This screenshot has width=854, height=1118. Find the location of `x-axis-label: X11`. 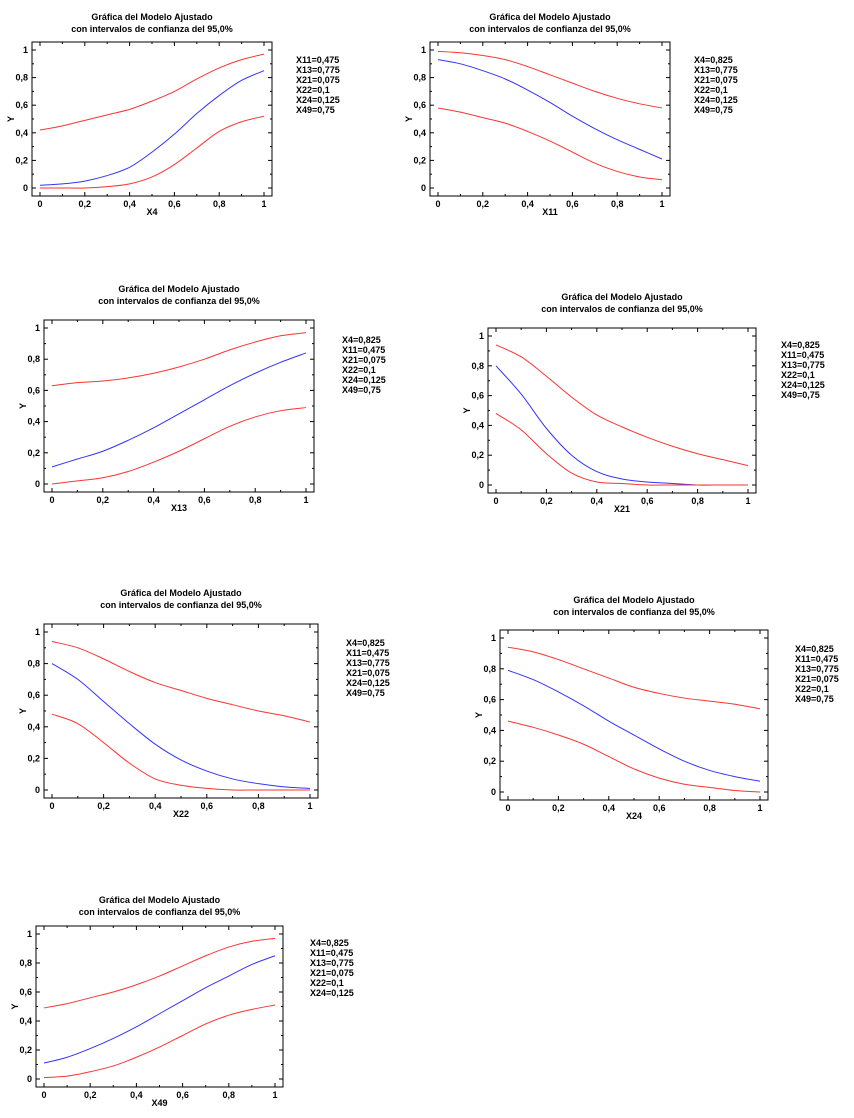

x-axis-label: X11 is located at coordinates (550, 212).